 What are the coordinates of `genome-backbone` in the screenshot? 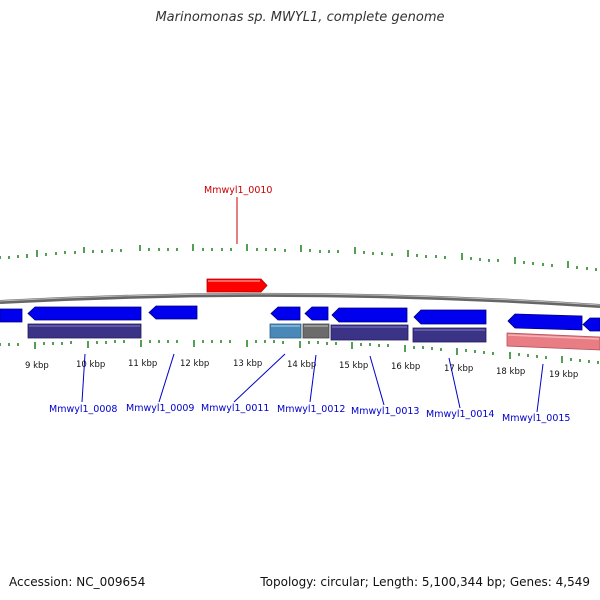 It's located at (300, 300).